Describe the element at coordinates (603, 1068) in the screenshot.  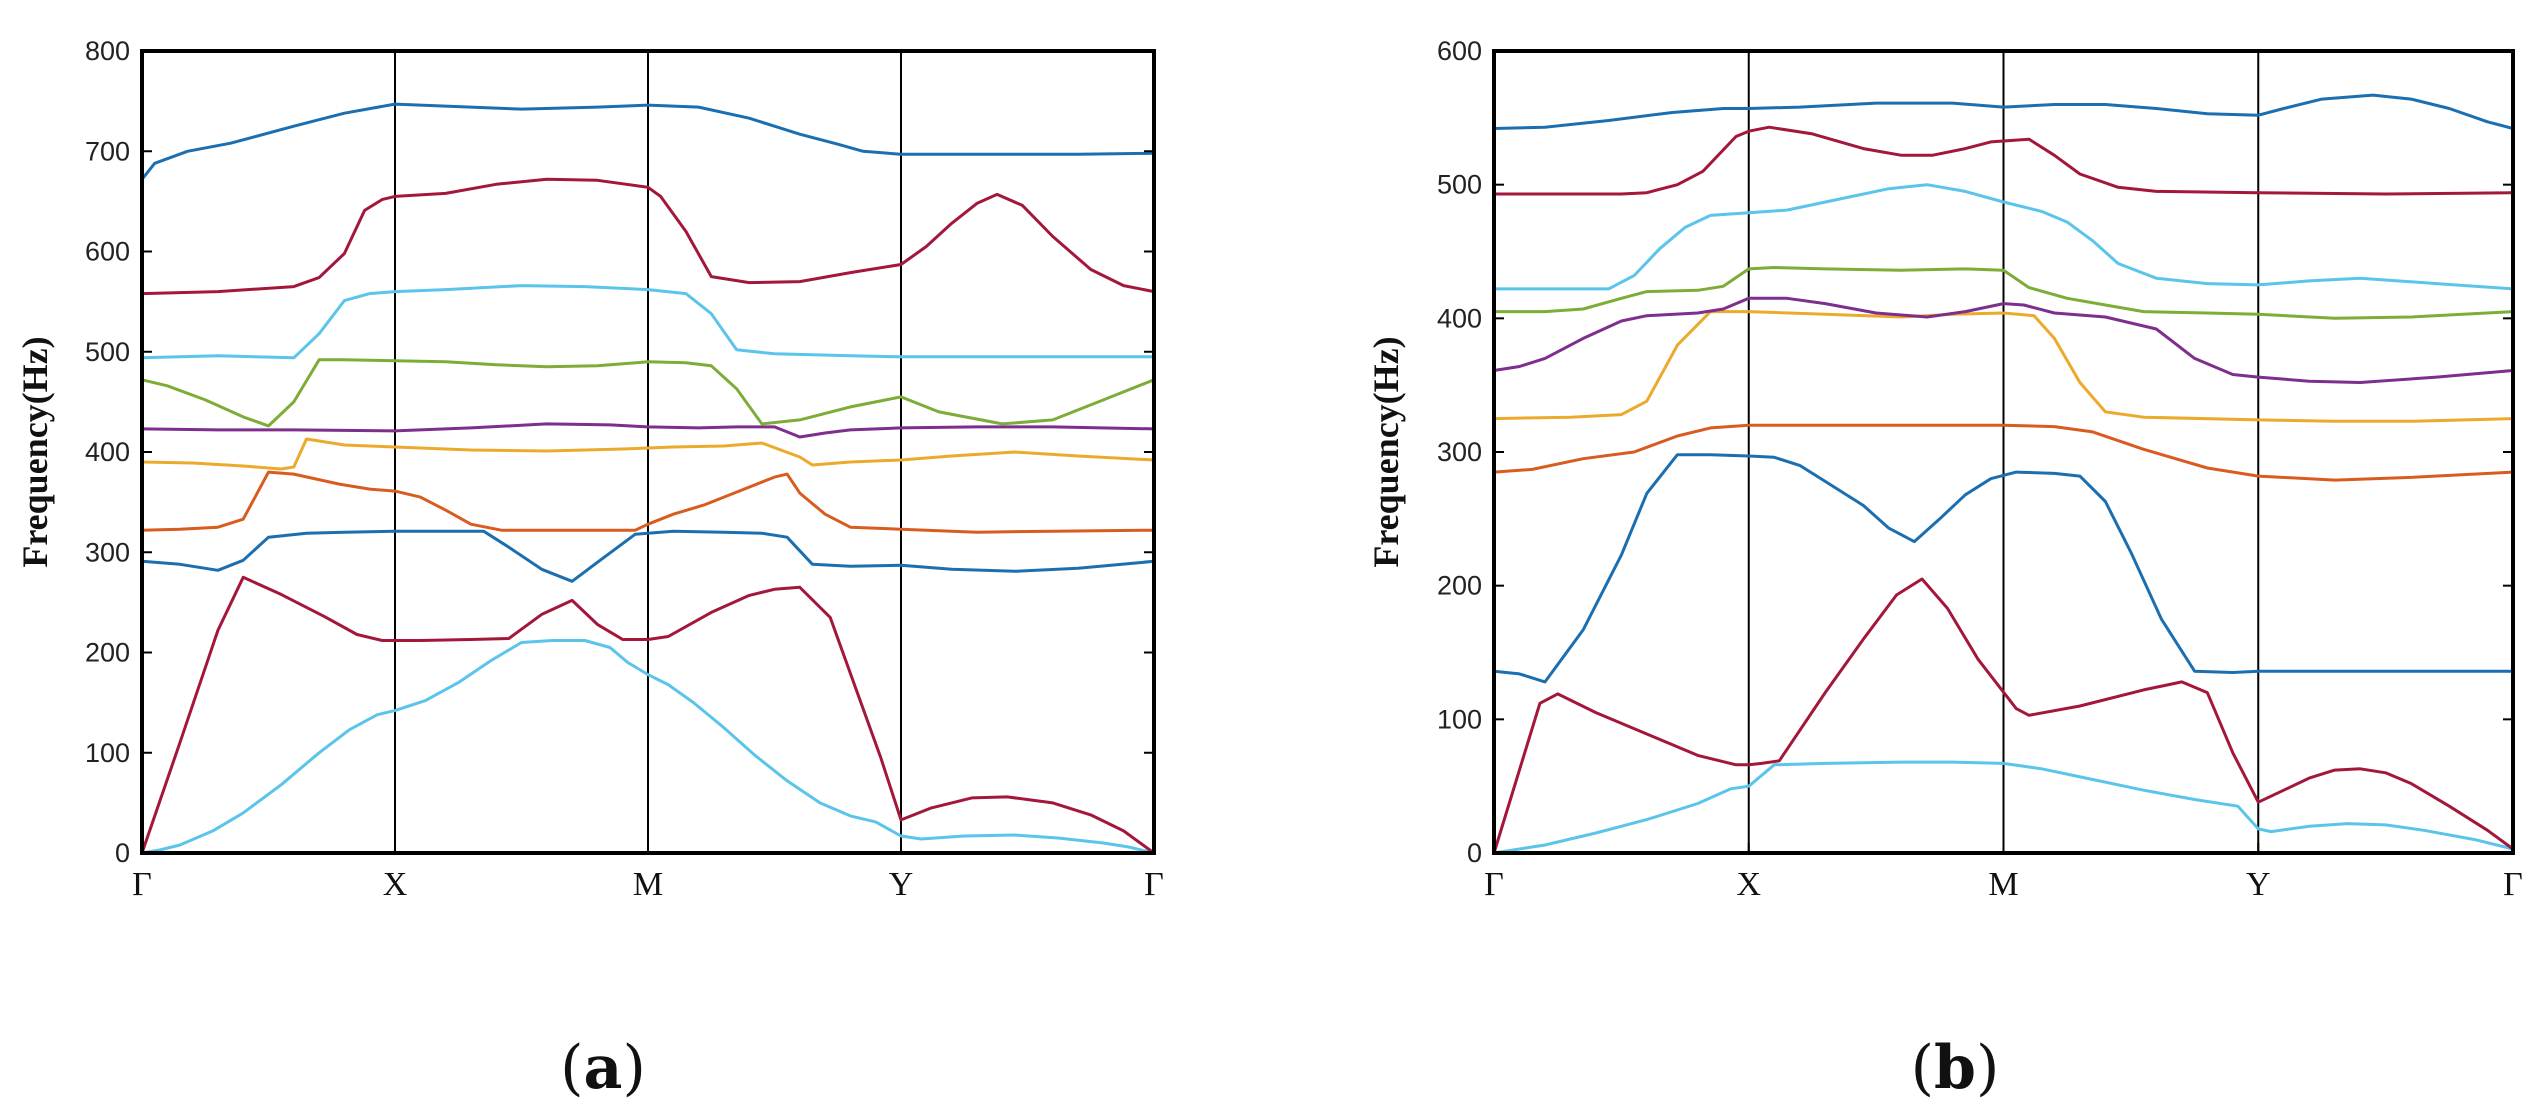
I see `panel-label: (a)` at that location.